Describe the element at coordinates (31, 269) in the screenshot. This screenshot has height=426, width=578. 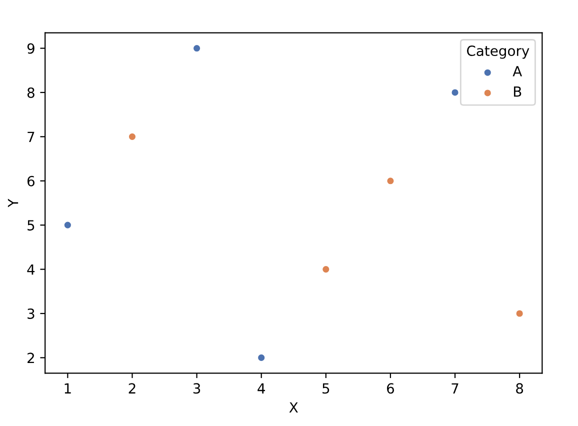
I see `y-tick-label: 4` at that location.